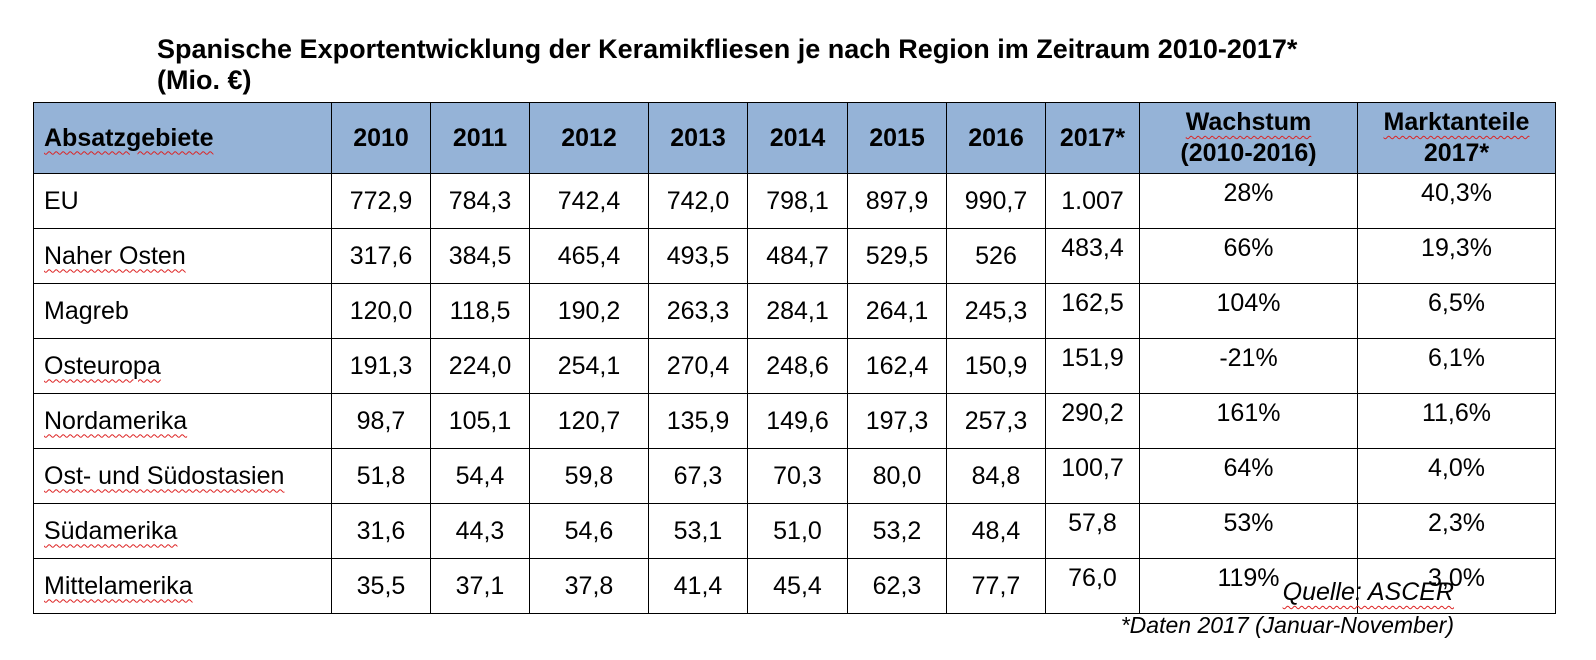 The image size is (1596, 660). I want to click on header-year: 2013, so click(698, 138).